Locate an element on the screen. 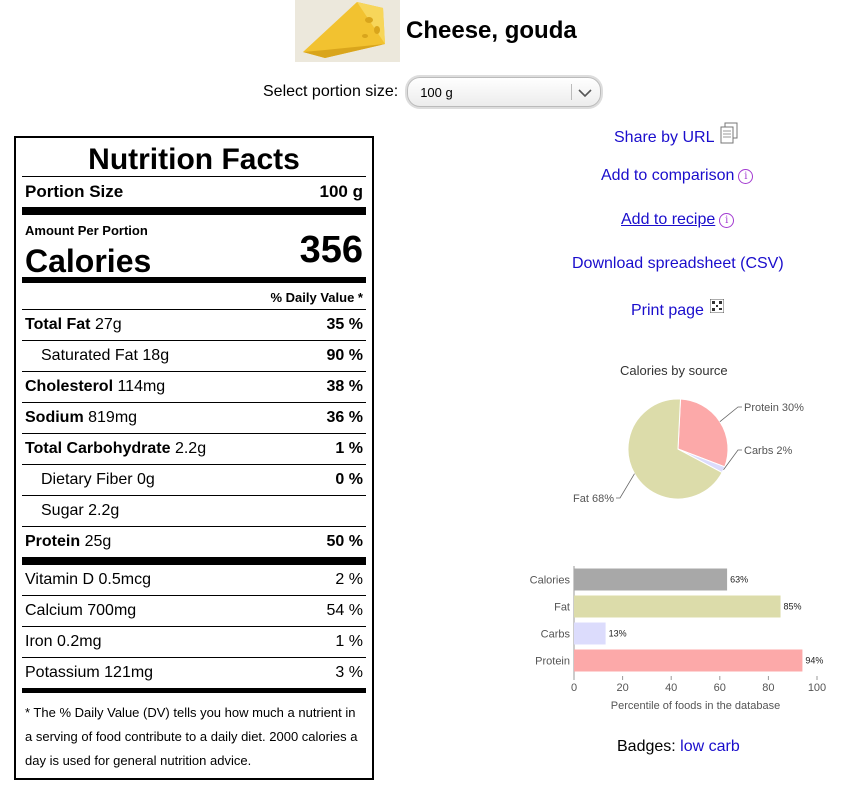  calories-value: 356 is located at coordinates (331, 250).